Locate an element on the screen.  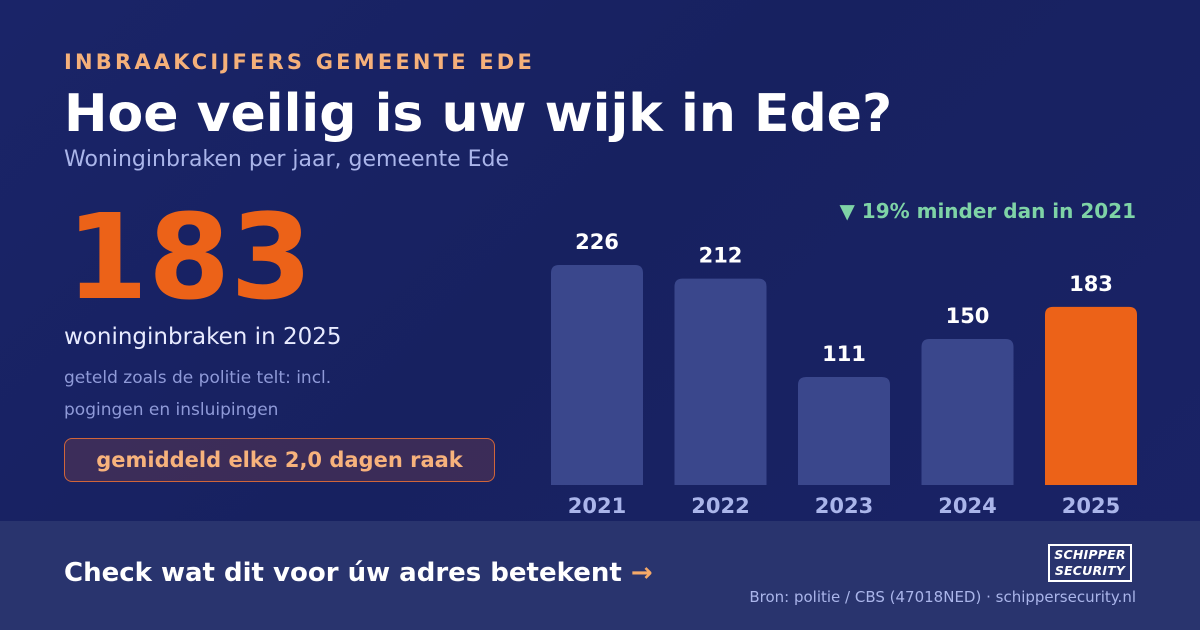
bar-2022 is located at coordinates (720, 381).